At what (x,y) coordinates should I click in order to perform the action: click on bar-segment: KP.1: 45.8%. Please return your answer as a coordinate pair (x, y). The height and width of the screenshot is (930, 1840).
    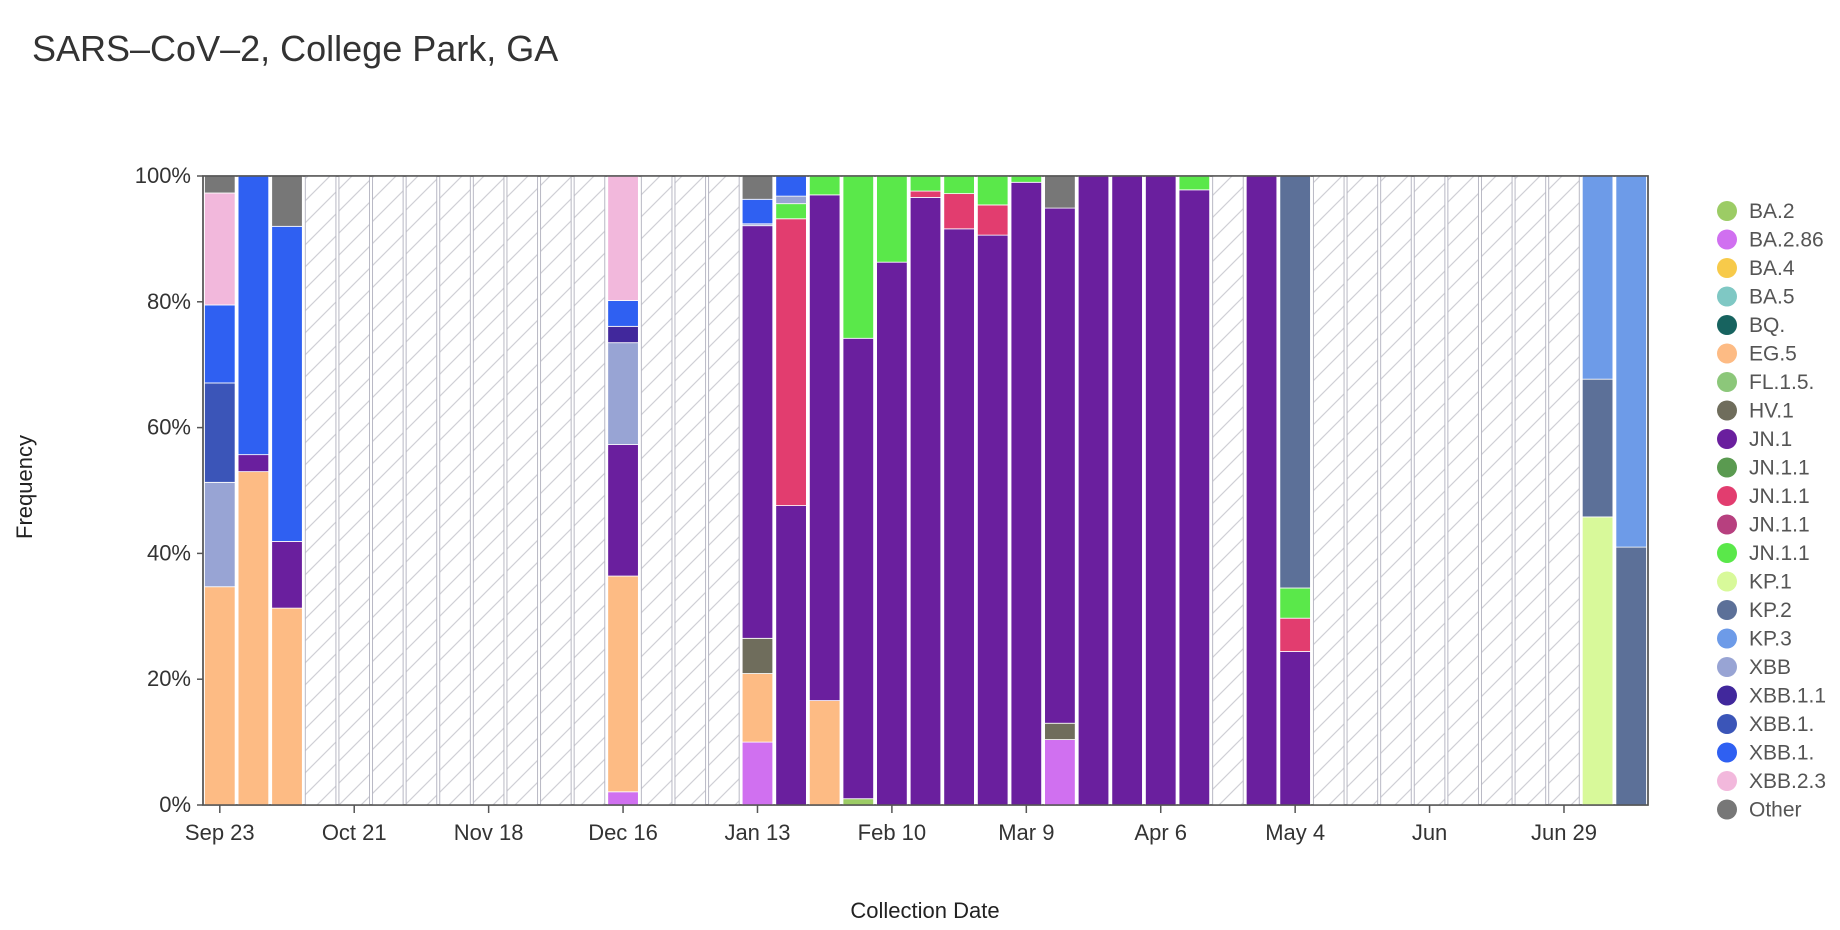
    Looking at the image, I should click on (1597, 661).